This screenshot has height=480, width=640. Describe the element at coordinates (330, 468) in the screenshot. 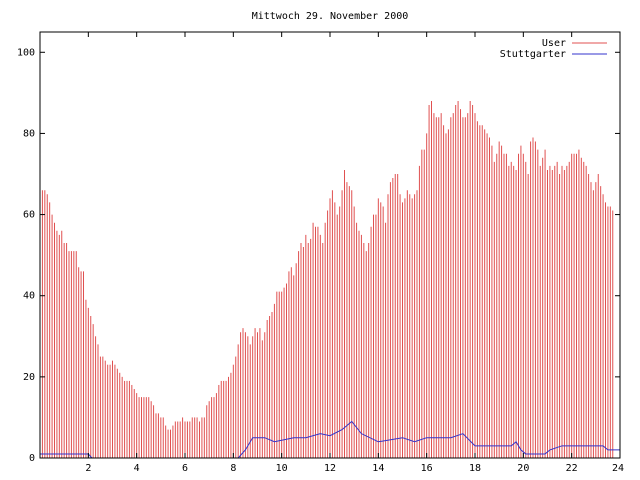

I see `x-tick-label: 12` at that location.